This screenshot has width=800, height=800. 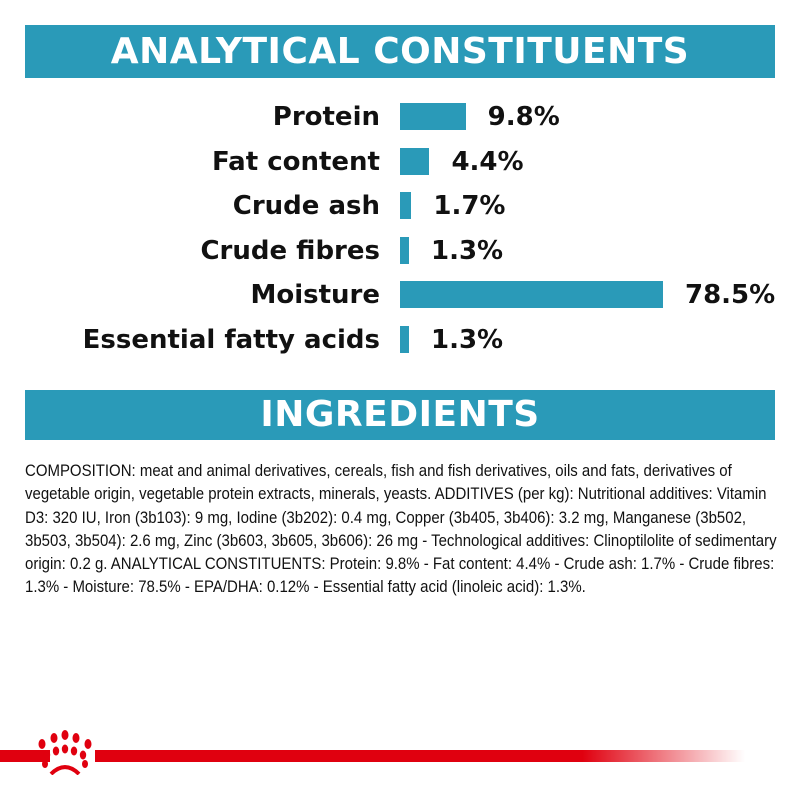 What do you see at coordinates (420, 756) in the screenshot?
I see `red-line-right` at bounding box center [420, 756].